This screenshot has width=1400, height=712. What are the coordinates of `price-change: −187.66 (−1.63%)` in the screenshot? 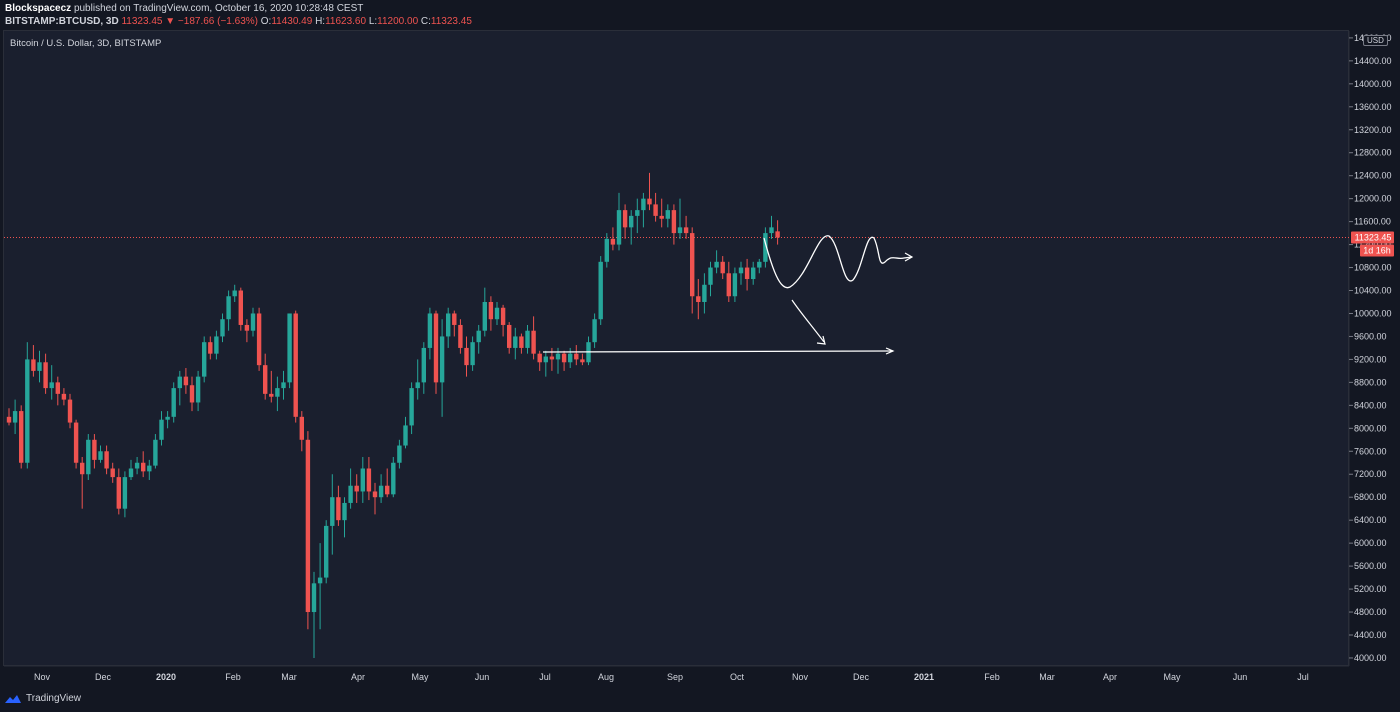 It's located at (217, 21).